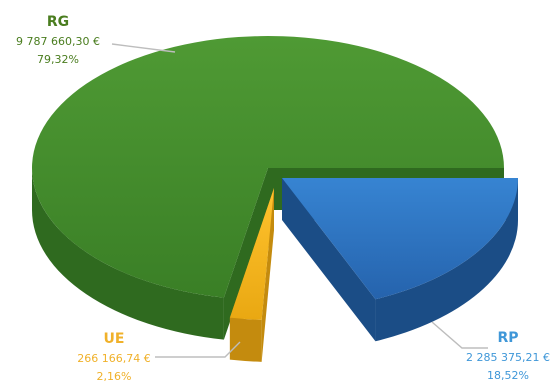 The image size is (554, 388). What do you see at coordinates (58, 59) in the screenshot?
I see `slice-percent-rg: 79,32%` at bounding box center [58, 59].